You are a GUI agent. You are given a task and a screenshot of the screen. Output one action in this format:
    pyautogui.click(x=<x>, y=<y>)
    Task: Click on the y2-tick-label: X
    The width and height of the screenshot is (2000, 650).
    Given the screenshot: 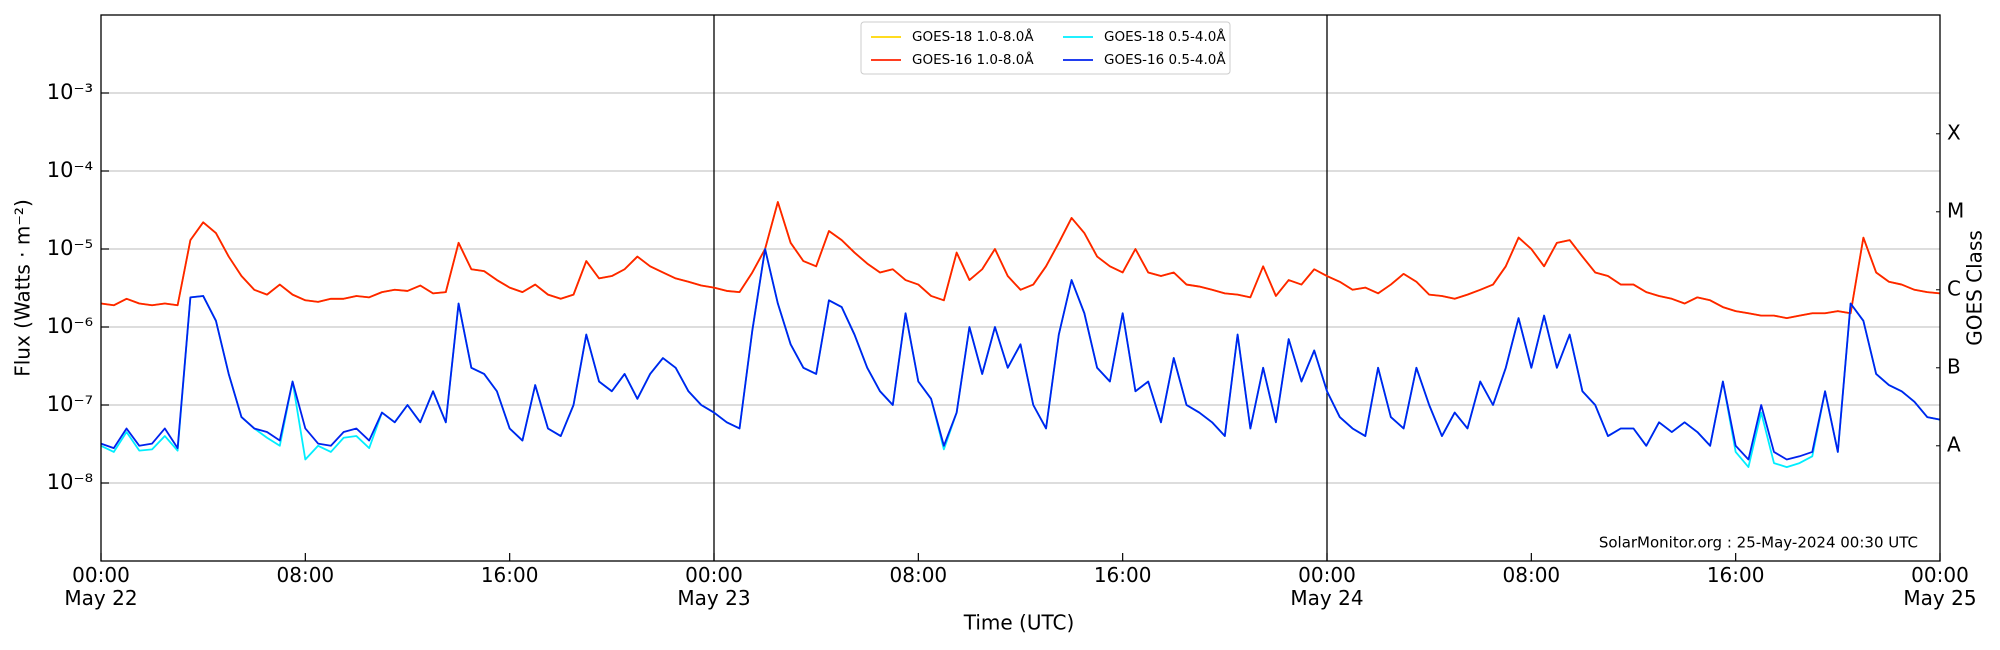 What is the action you would take?
    pyautogui.click(x=1954, y=132)
    